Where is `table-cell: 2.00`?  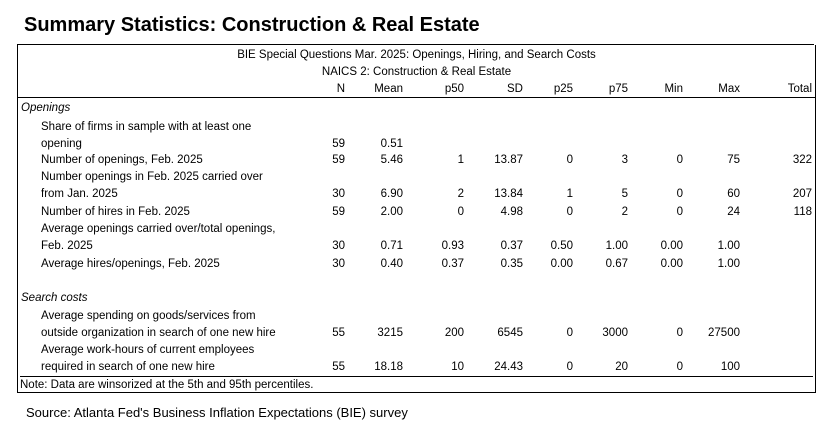 table-cell: 2.00 is located at coordinates (391, 212).